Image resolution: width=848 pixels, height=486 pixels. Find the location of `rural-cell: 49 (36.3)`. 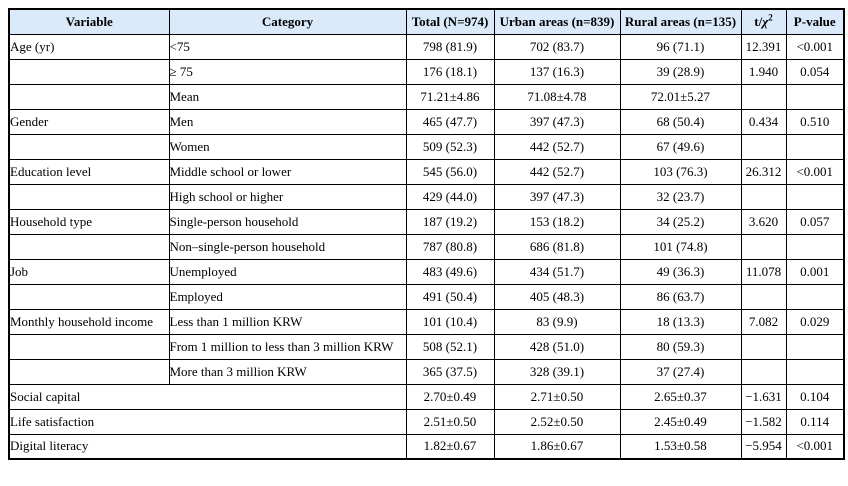

rural-cell: 49 (36.3) is located at coordinates (680, 271).